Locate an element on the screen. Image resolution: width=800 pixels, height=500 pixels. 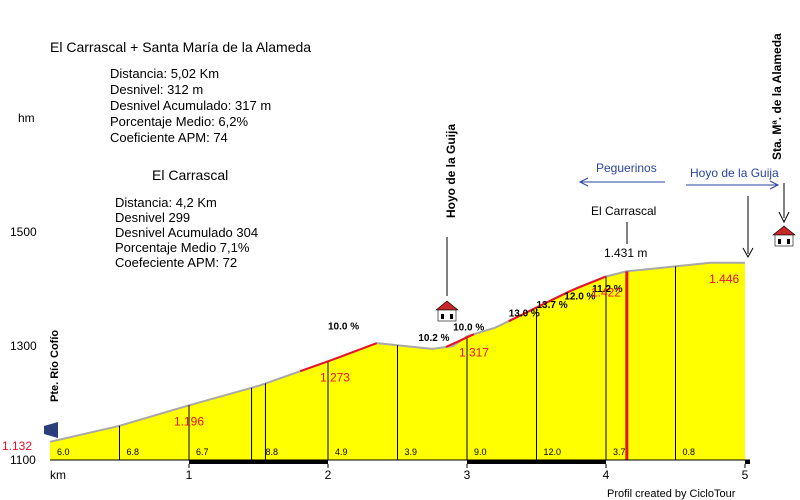
segment-grade-label: 0.8 is located at coordinates (688, 452).